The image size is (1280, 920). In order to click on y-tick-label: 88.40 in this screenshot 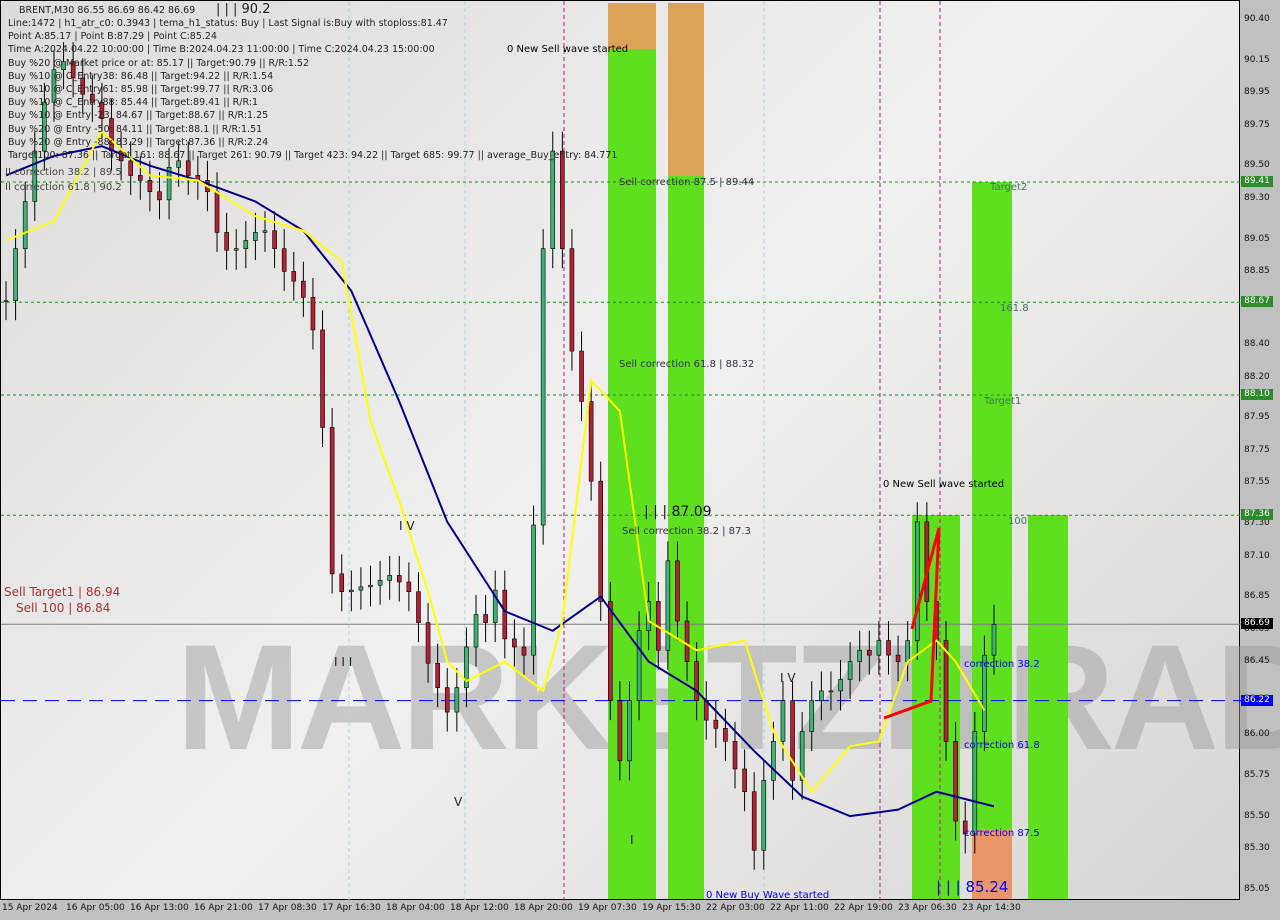, I will do `click(1257, 344)`.